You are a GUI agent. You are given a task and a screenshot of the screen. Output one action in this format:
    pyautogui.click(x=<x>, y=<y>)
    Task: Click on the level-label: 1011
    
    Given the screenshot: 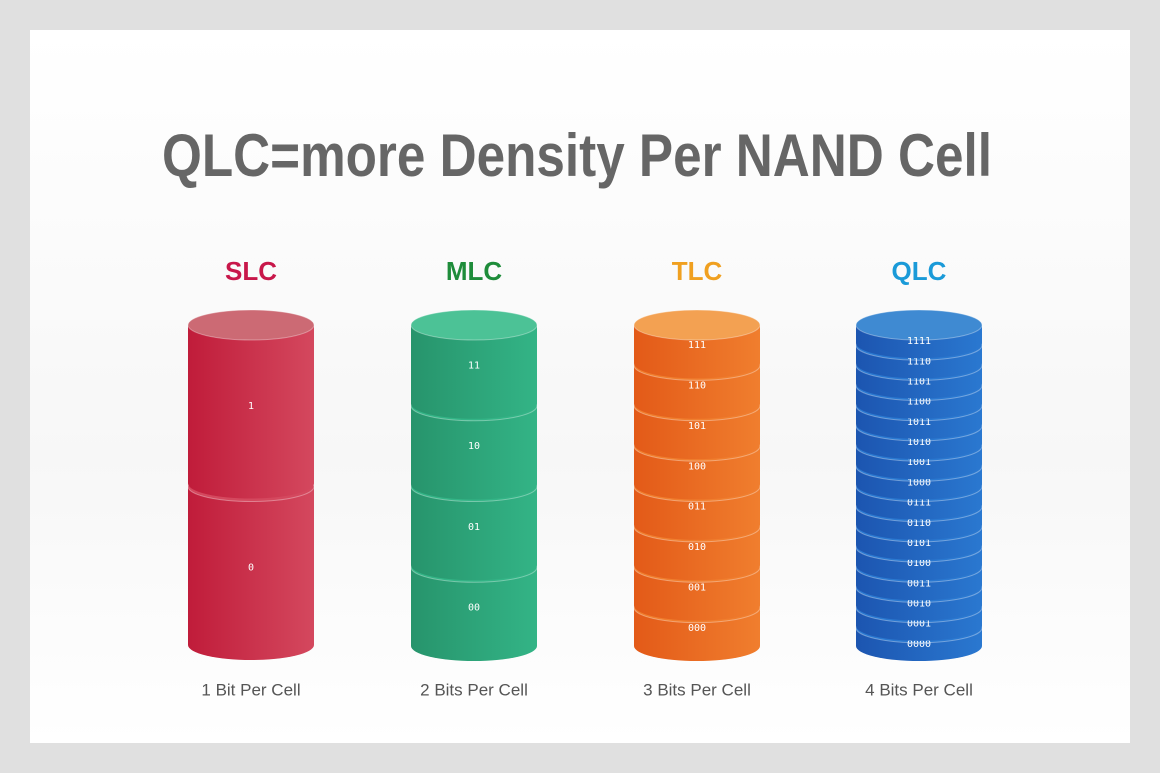 What is the action you would take?
    pyautogui.click(x=919, y=422)
    